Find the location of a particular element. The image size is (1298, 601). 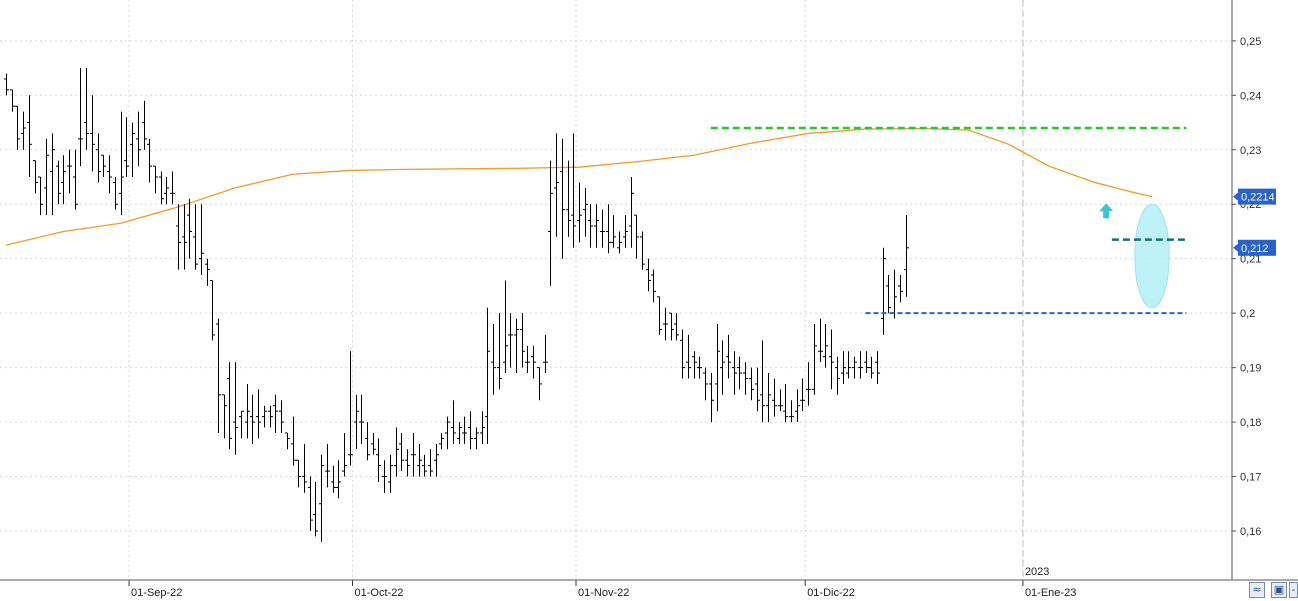

save-icon: ▣ is located at coordinates (1279, 590).